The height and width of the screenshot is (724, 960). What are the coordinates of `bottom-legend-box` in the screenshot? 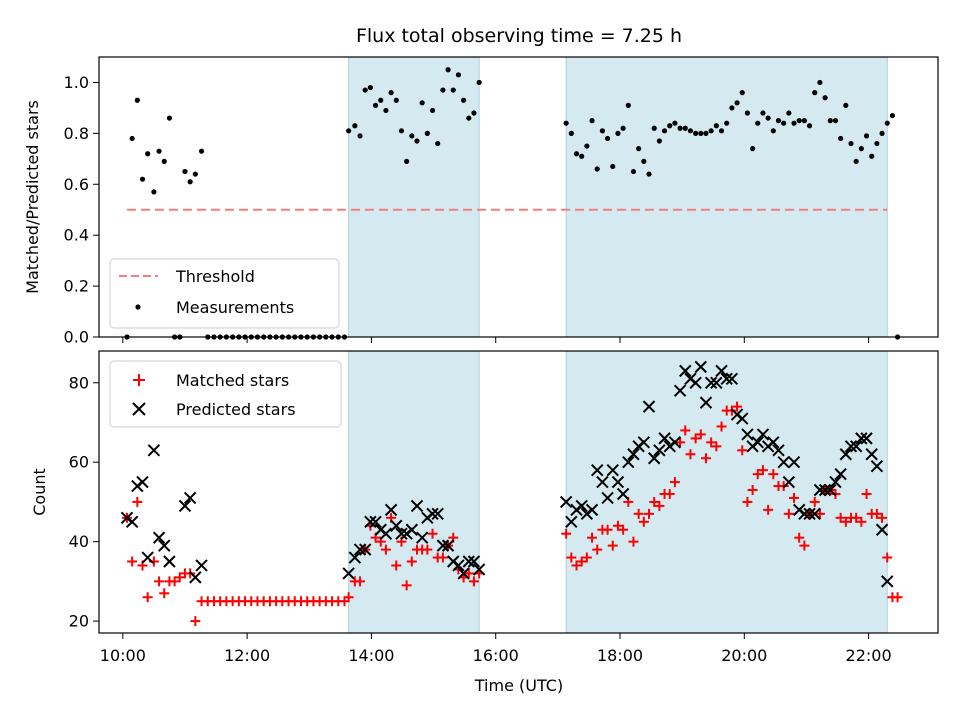 It's located at (225, 394).